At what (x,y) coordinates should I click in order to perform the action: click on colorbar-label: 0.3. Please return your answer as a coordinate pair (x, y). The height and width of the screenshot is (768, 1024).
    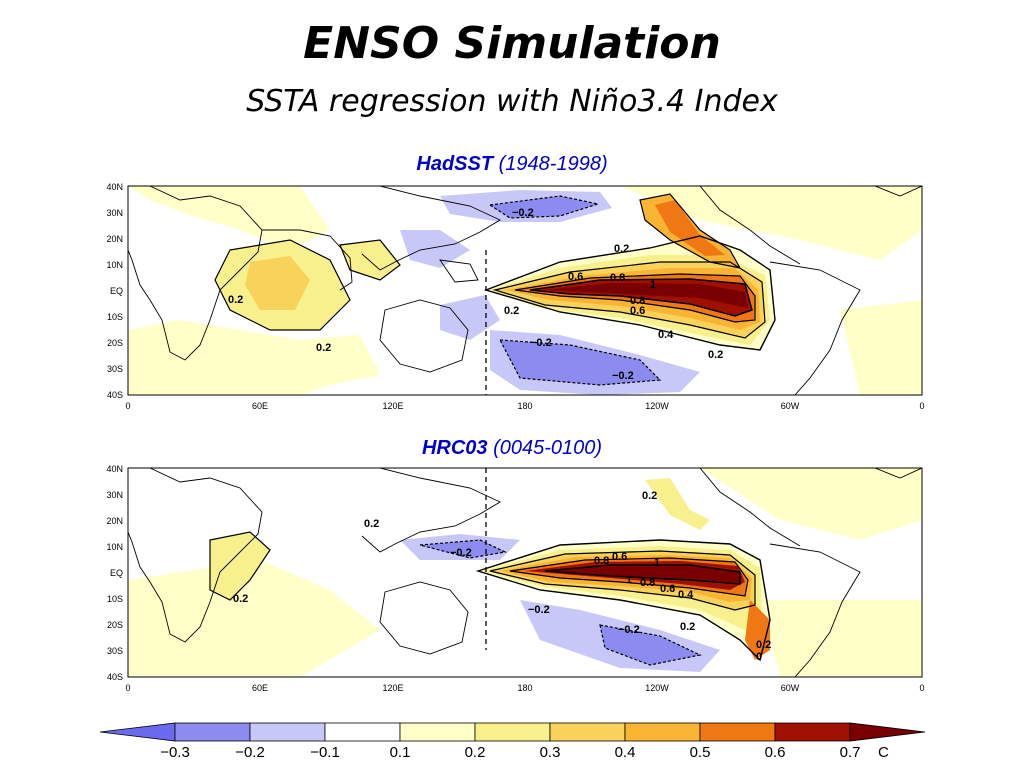
    Looking at the image, I should click on (550, 752).